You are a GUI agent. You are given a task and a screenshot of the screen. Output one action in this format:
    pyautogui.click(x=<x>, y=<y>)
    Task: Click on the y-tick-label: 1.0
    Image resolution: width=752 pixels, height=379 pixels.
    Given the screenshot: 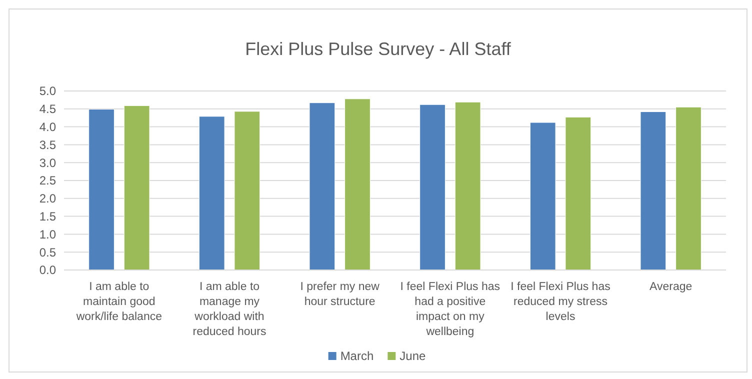 What is the action you would take?
    pyautogui.click(x=47, y=234)
    